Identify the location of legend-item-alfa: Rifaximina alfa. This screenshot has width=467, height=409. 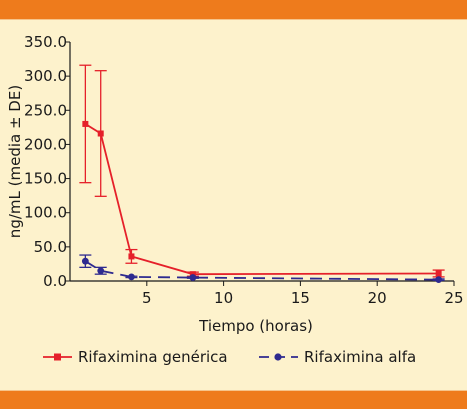
(337, 357).